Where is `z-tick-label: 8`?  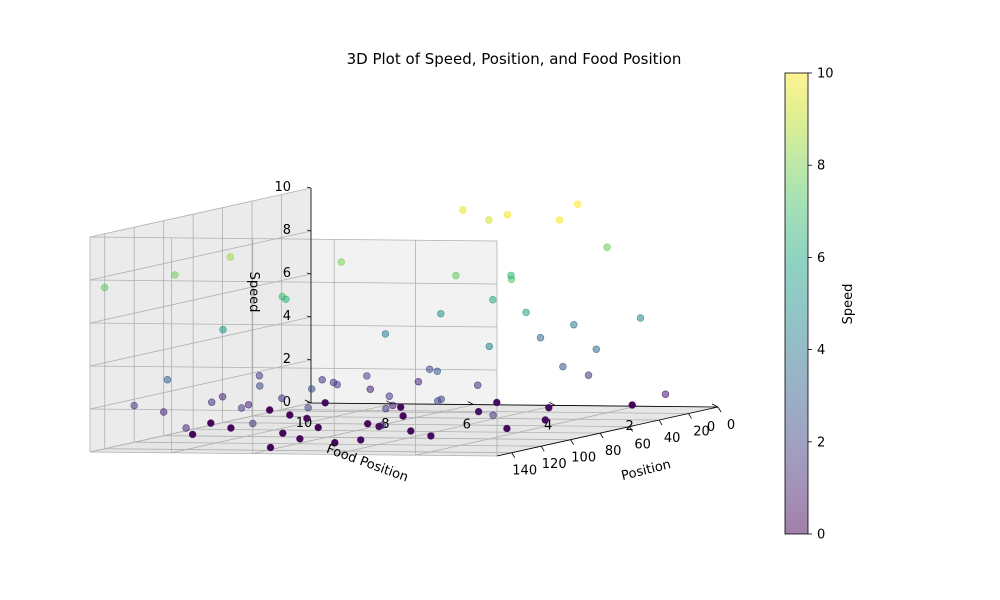
z-tick-label: 8 is located at coordinates (287, 230).